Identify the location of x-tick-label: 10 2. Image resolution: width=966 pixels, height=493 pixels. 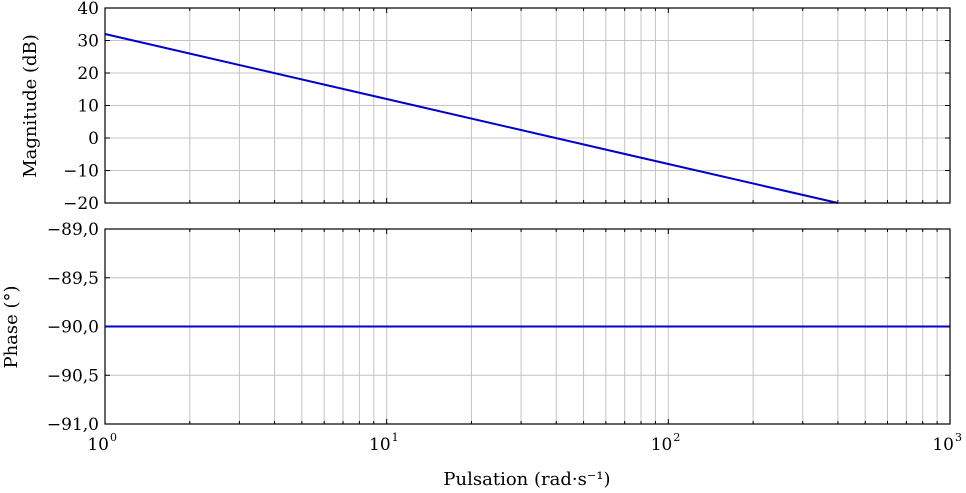
(666, 443).